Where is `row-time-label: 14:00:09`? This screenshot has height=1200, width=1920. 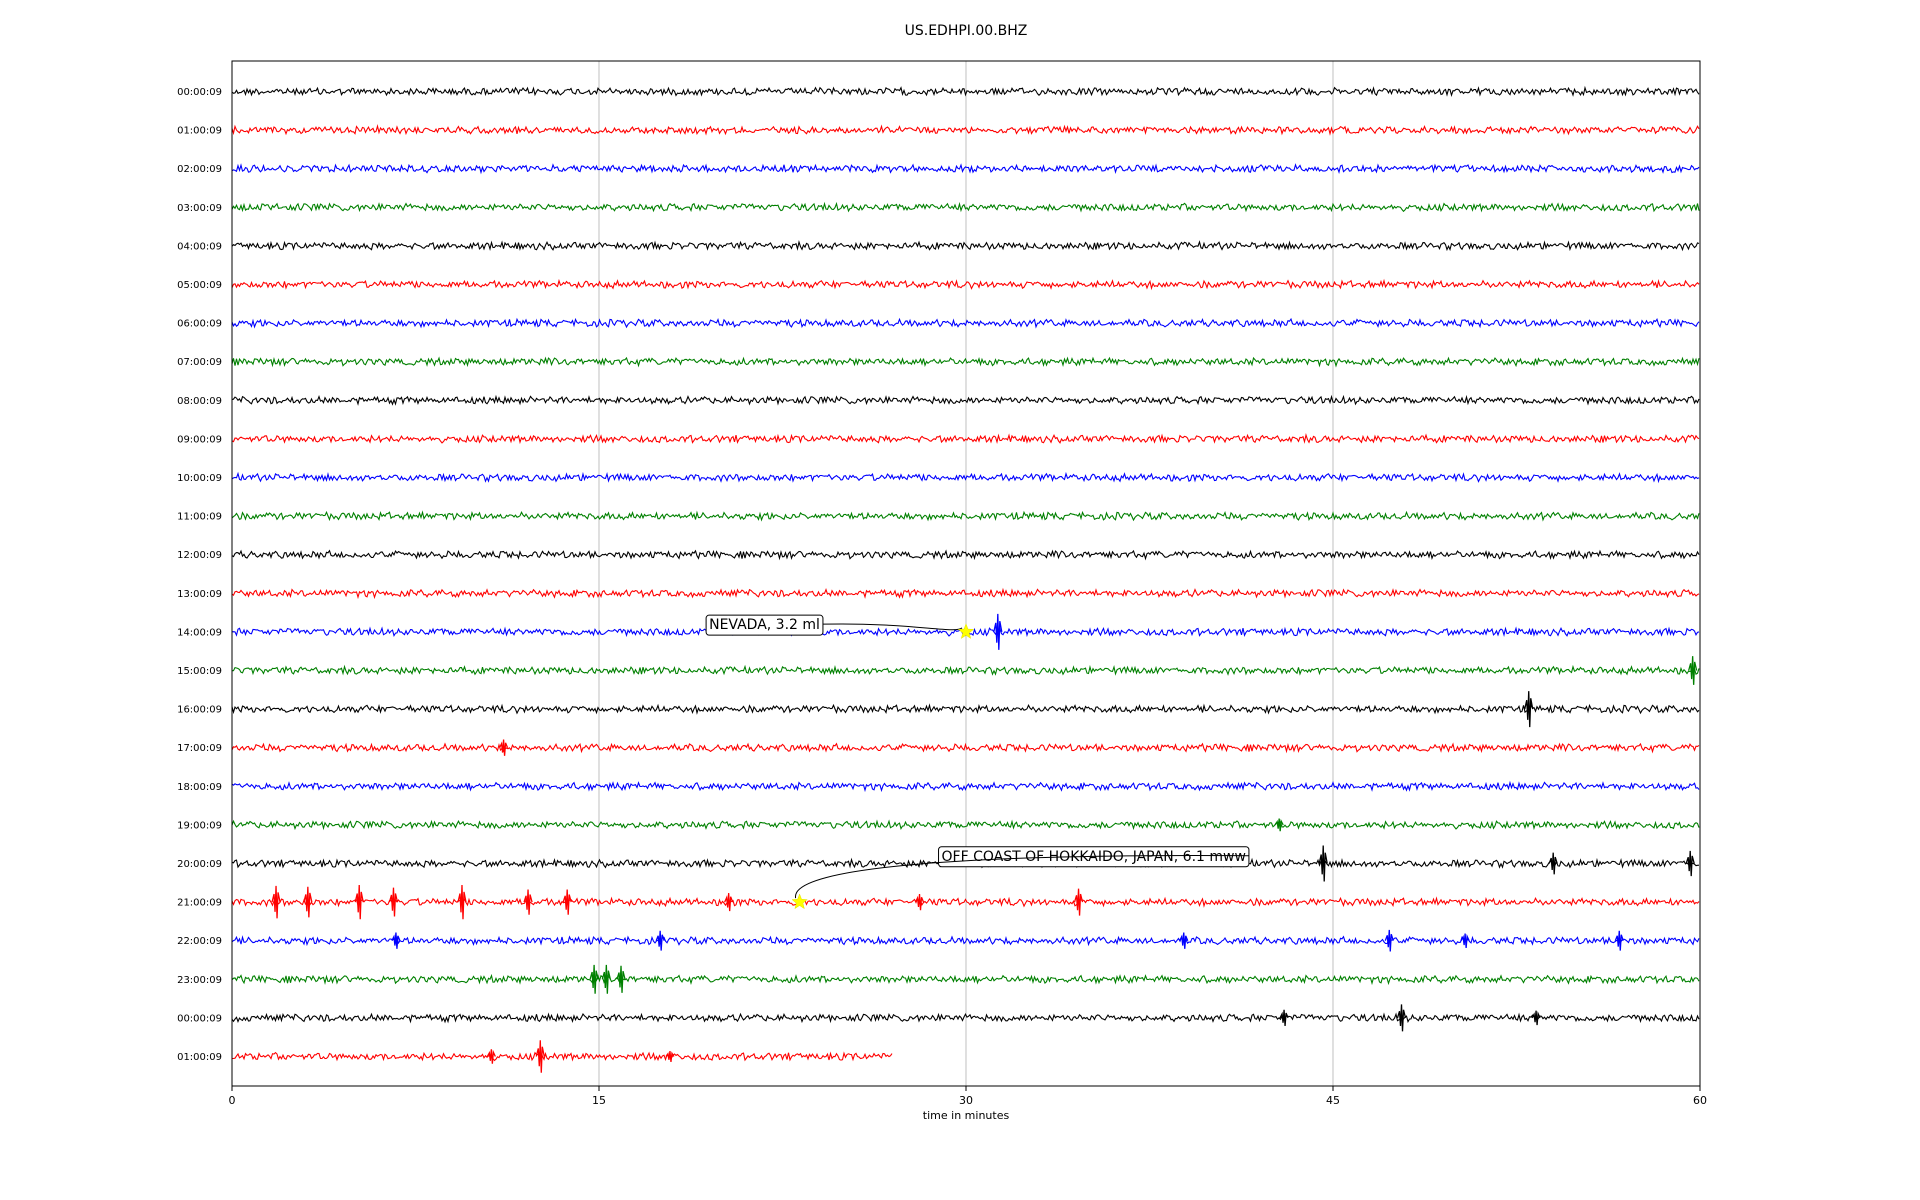 row-time-label: 14:00:09 is located at coordinates (199, 632).